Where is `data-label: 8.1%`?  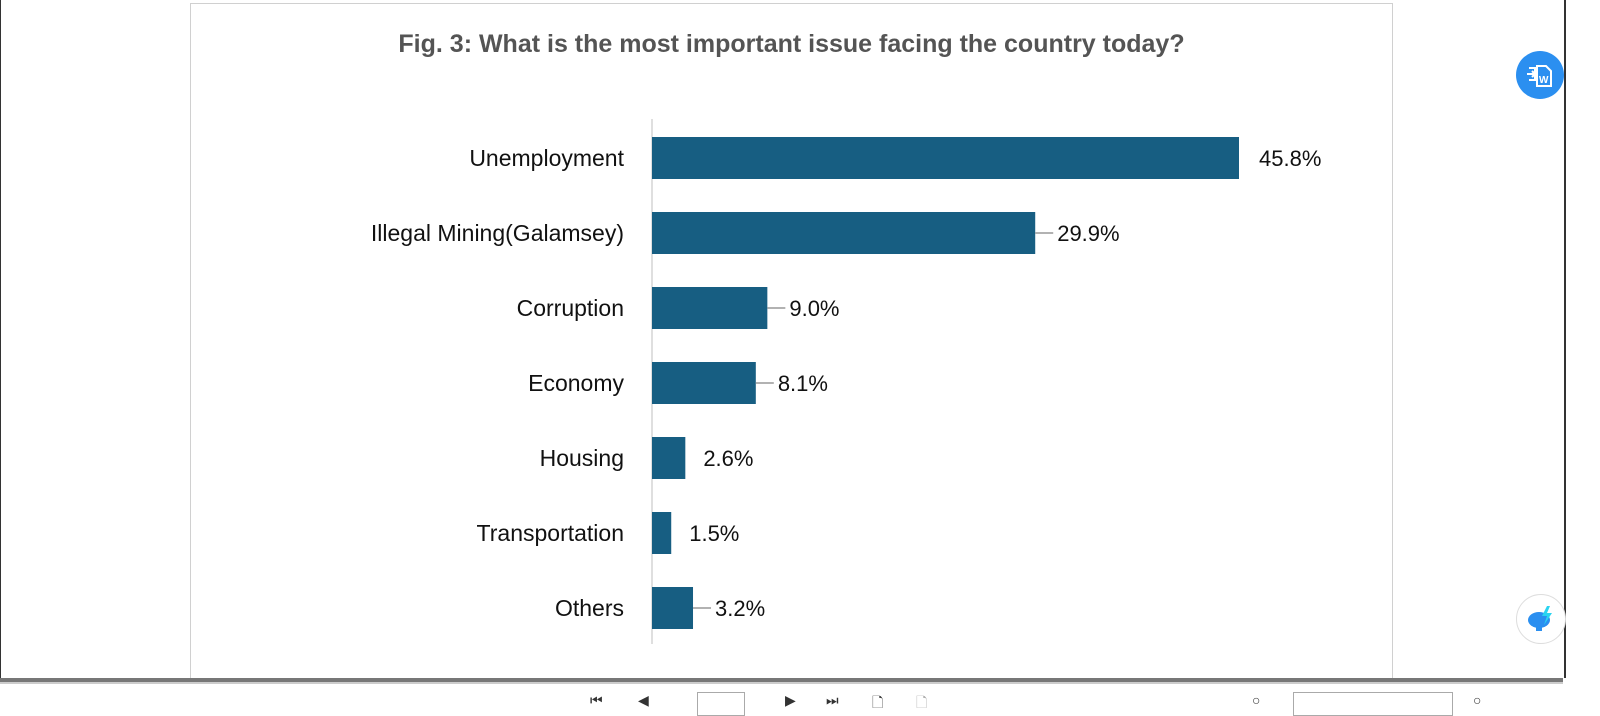
data-label: 8.1% is located at coordinates (803, 383).